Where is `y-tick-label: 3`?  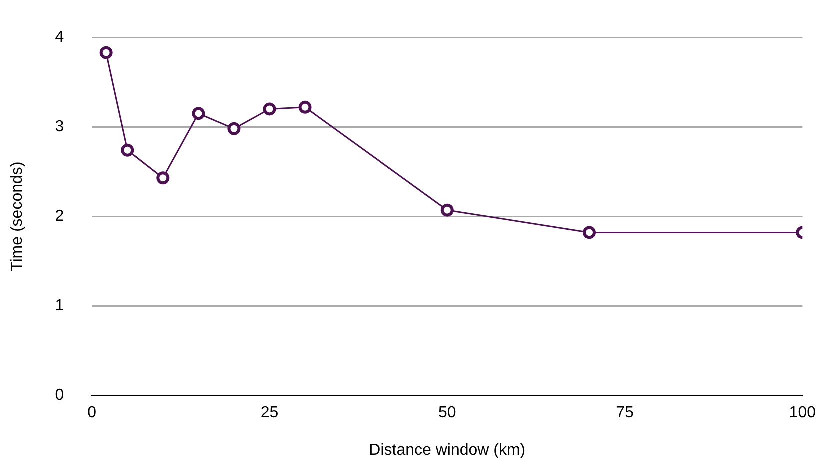 y-tick-label: 3 is located at coordinates (59, 127).